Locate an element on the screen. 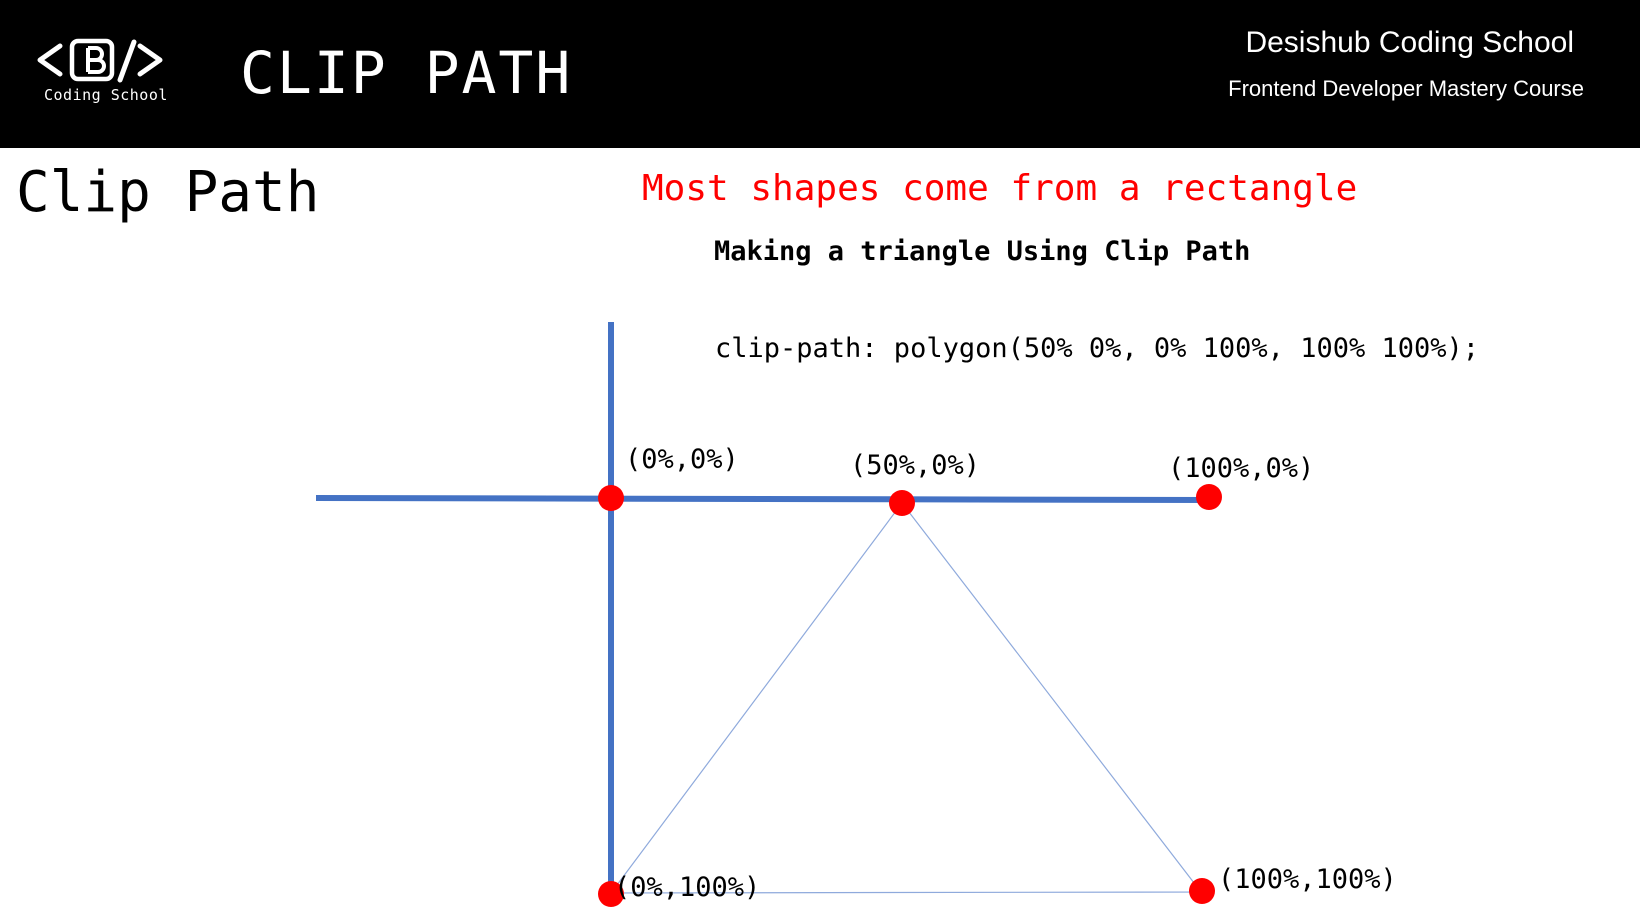 This screenshot has height=924, width=1640. subheading: Making a triangle Using Clip Path is located at coordinates (982, 251).